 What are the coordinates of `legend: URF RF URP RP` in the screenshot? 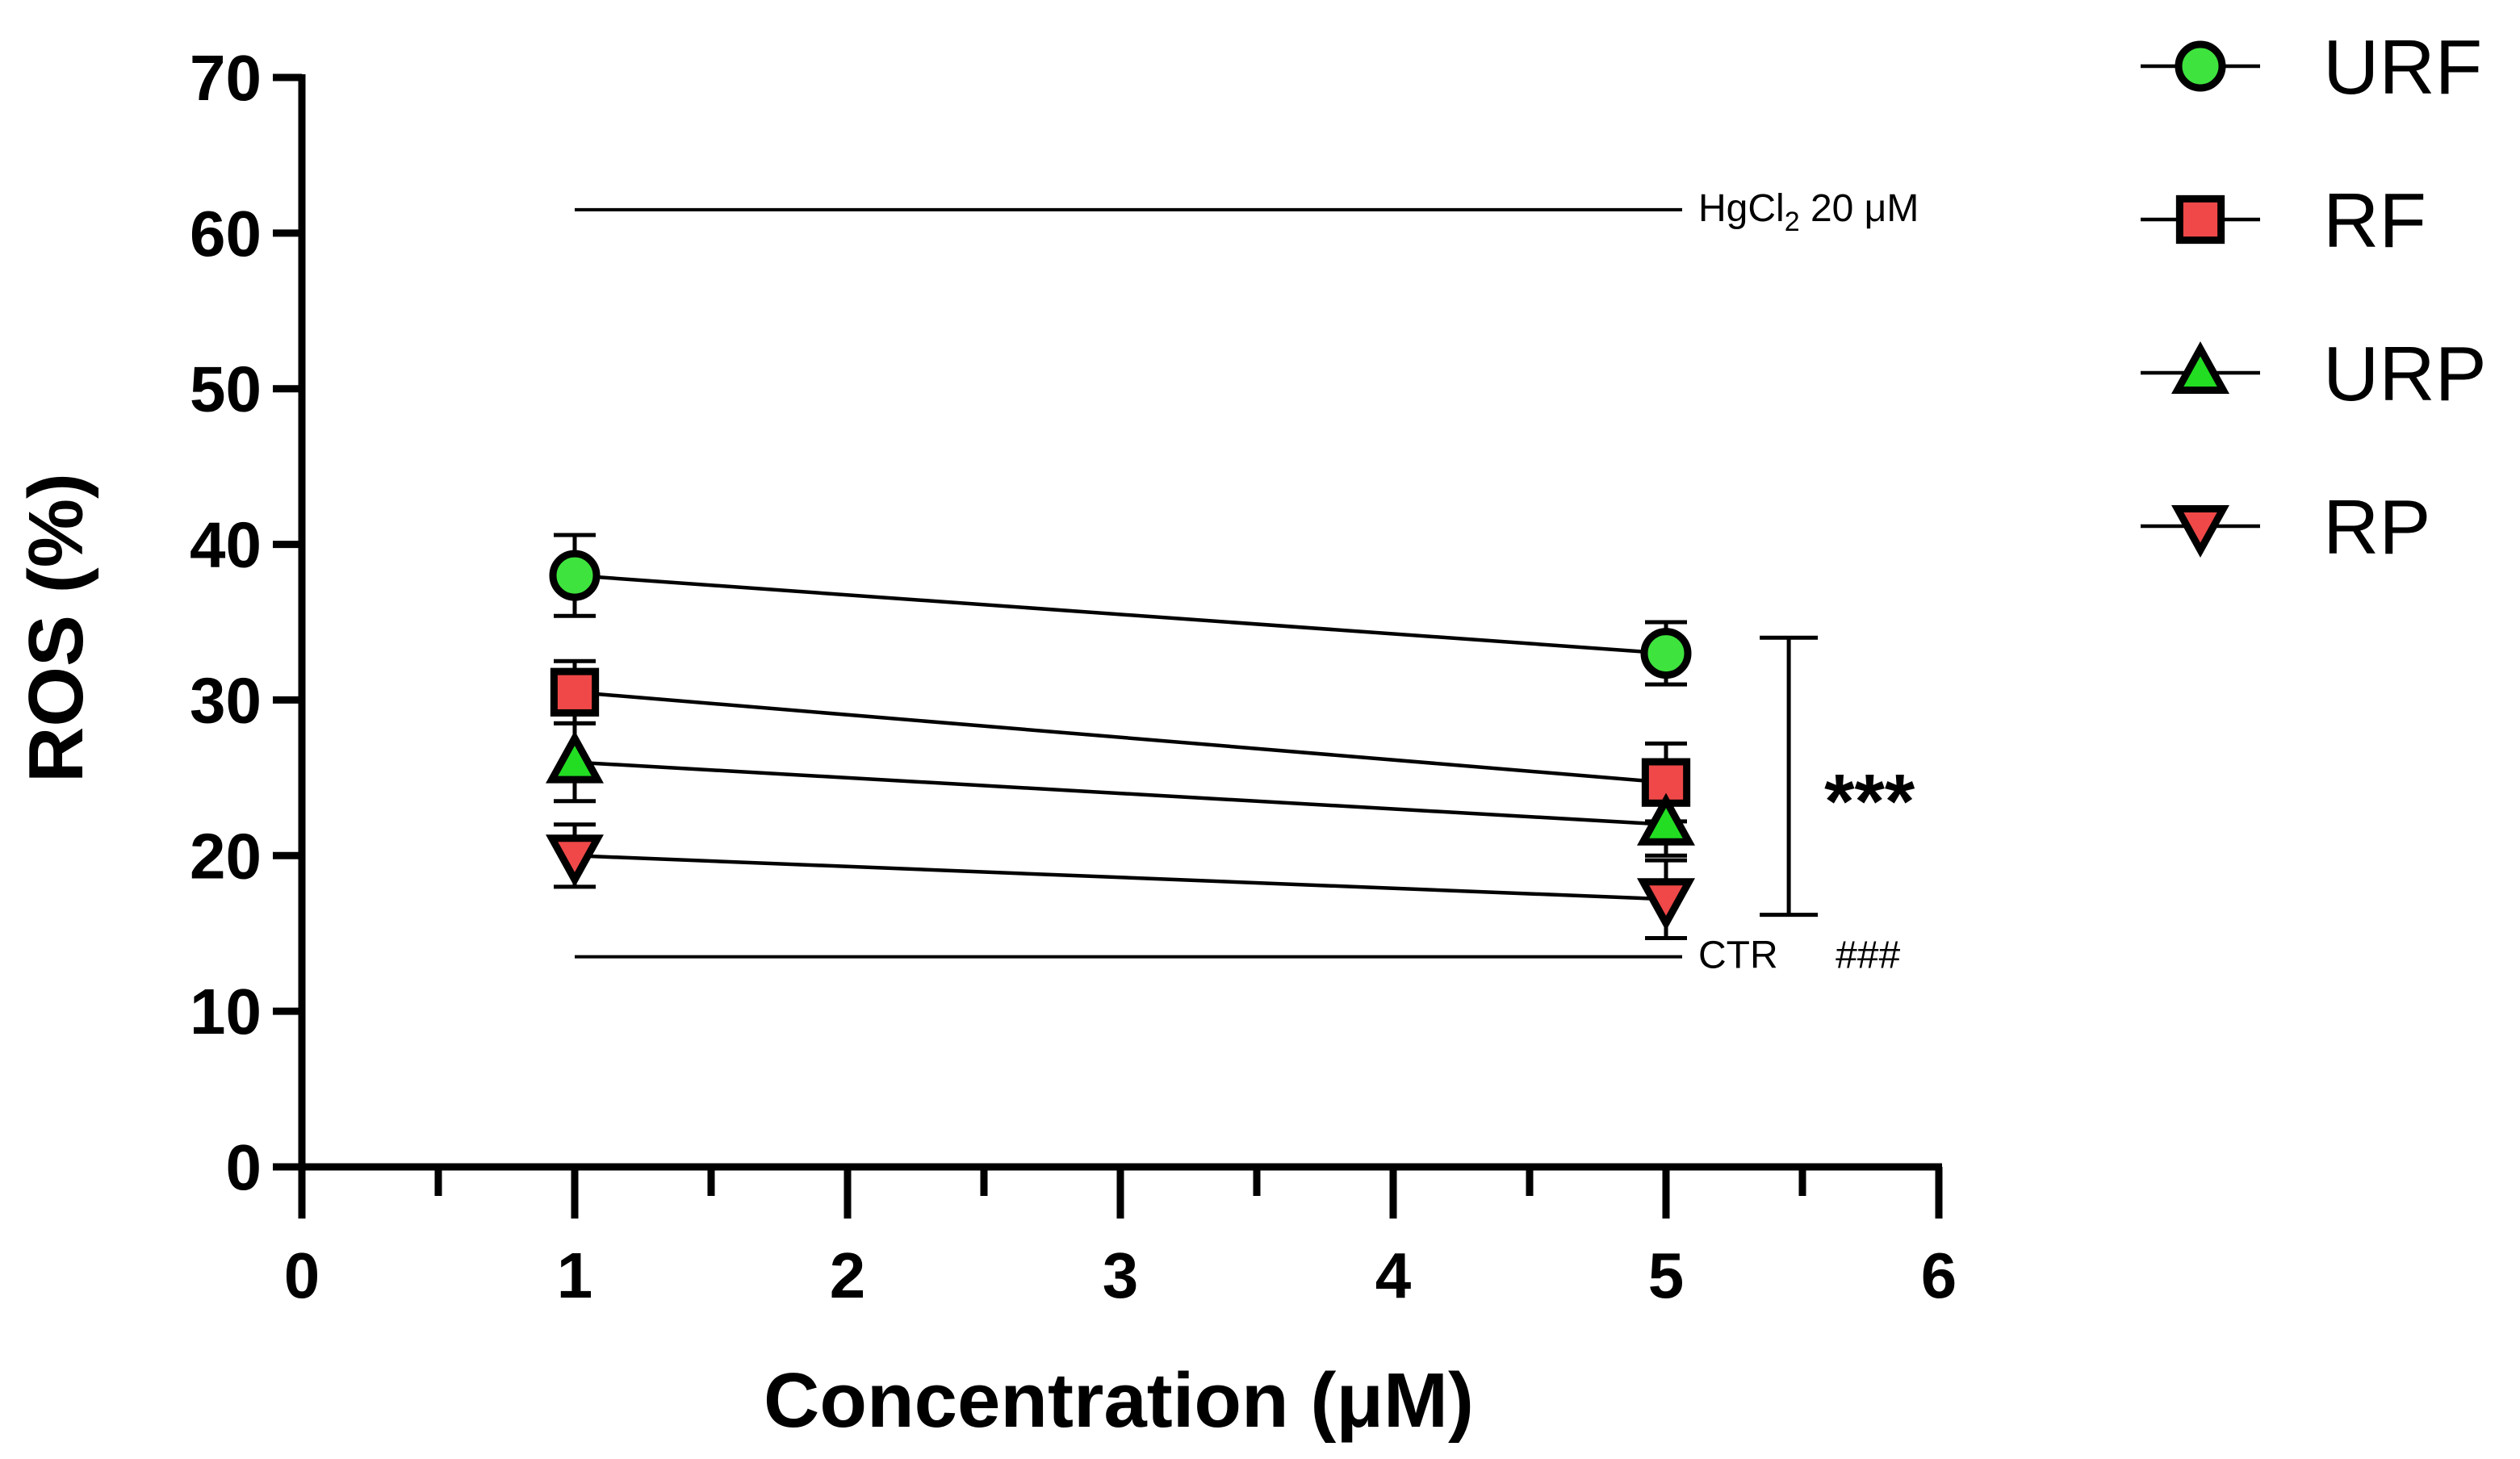 It's located at (2314, 297).